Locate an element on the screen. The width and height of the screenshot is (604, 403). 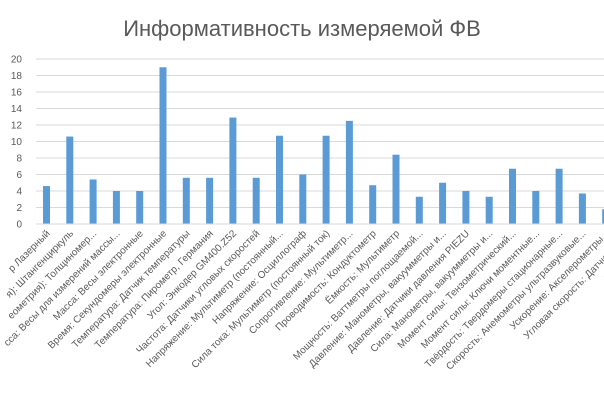
y-tick-label: 10 is located at coordinates (17, 142).